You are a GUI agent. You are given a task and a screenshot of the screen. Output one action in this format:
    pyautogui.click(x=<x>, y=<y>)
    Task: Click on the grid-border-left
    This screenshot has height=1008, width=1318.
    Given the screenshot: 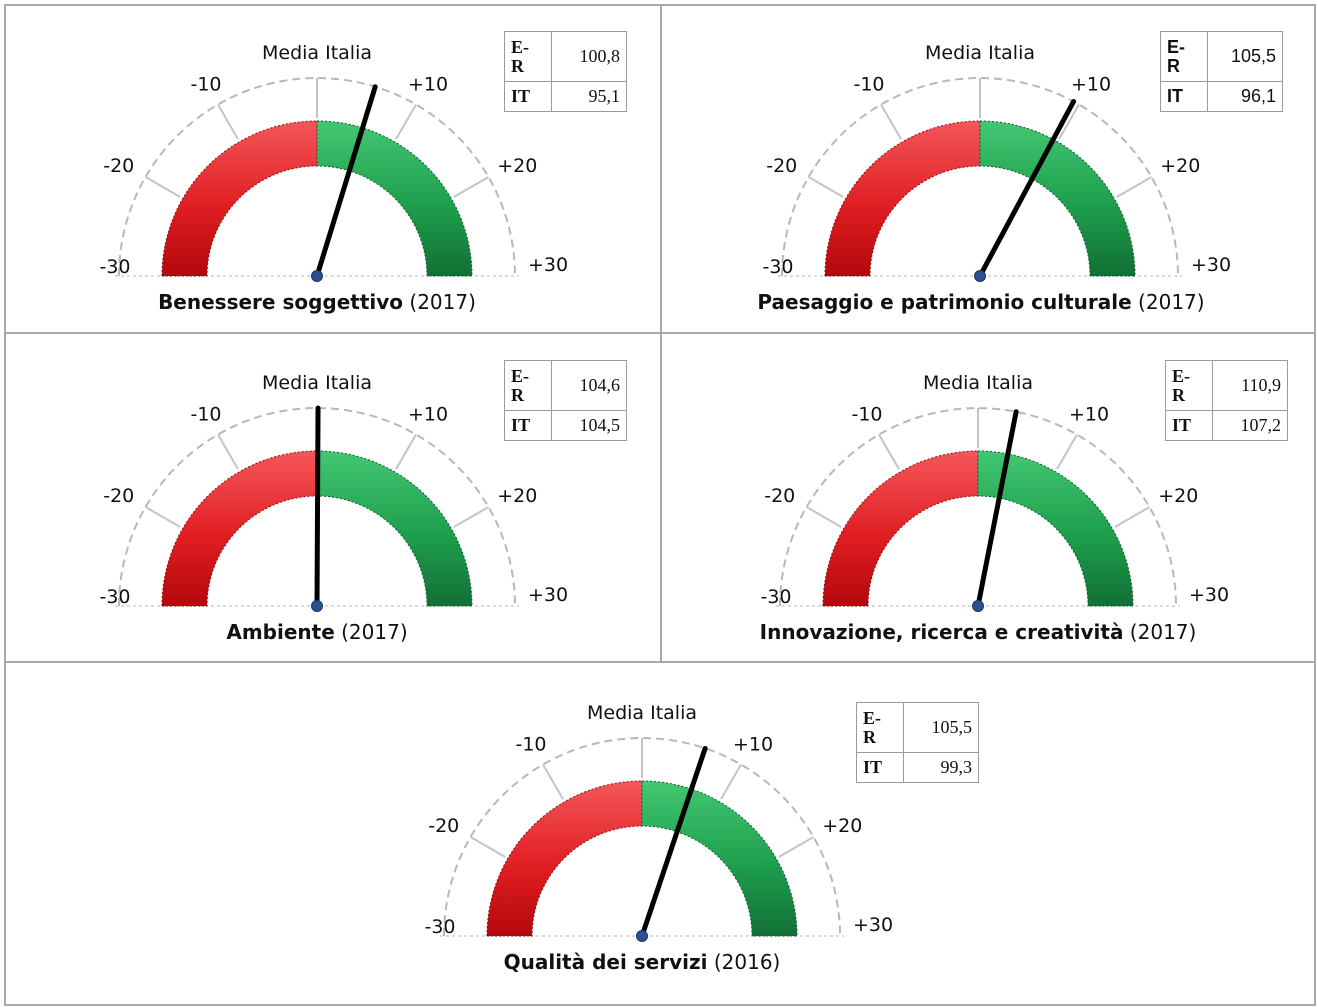 What is the action you would take?
    pyautogui.click(x=5, y=505)
    